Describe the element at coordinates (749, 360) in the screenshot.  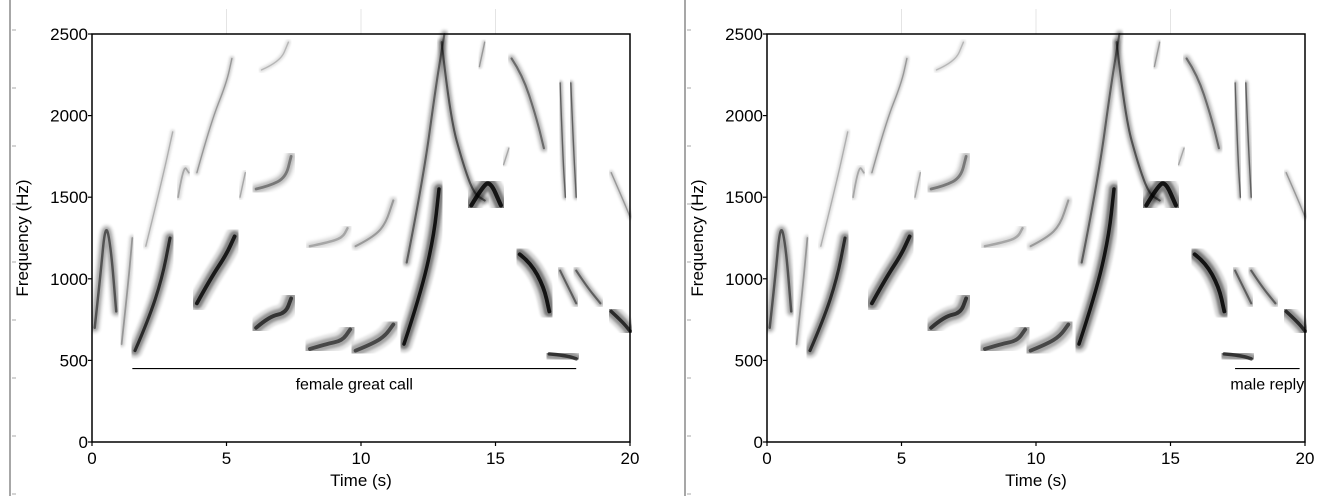
I see `y-tick-label: 500` at that location.